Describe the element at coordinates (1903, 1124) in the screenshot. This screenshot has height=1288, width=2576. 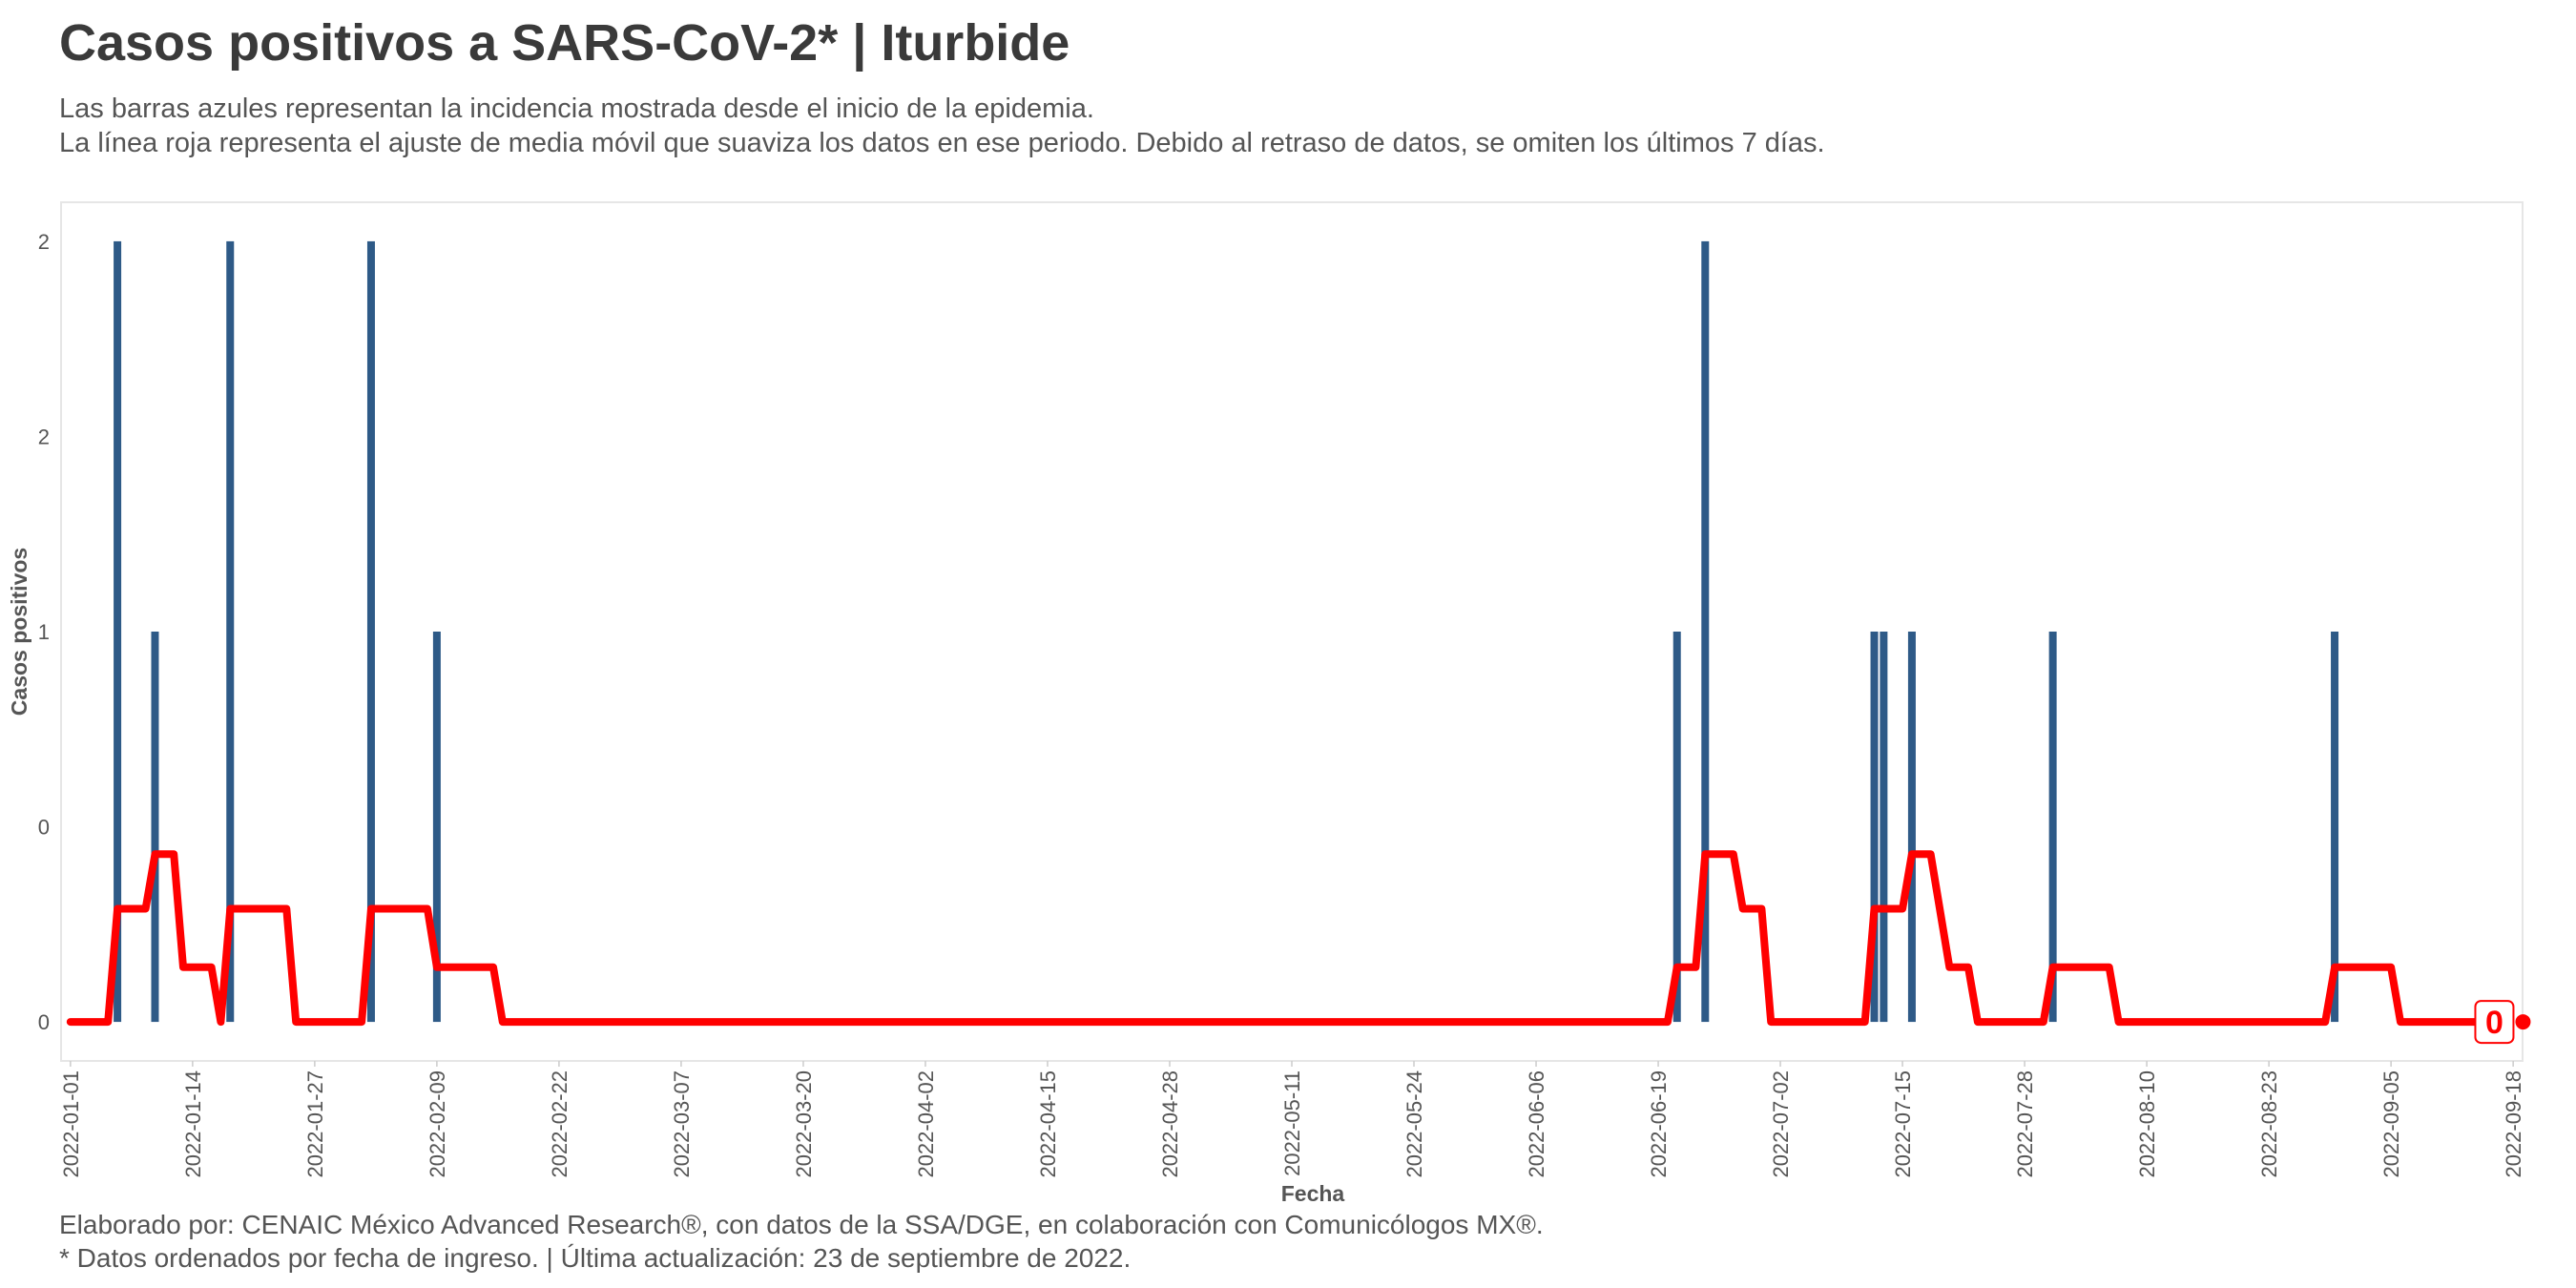
I see `x-tick-label: 2022-07-15` at that location.